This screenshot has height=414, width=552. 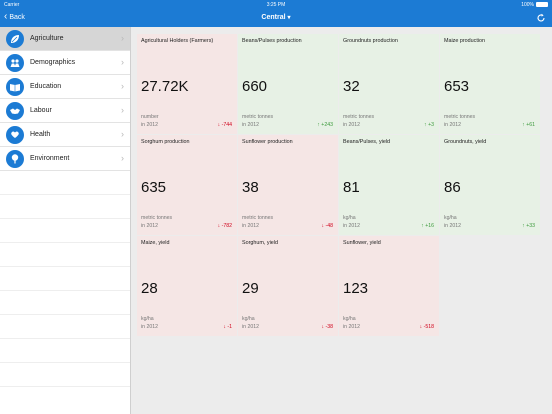 I want to click on page-title: Central, so click(x=273, y=17).